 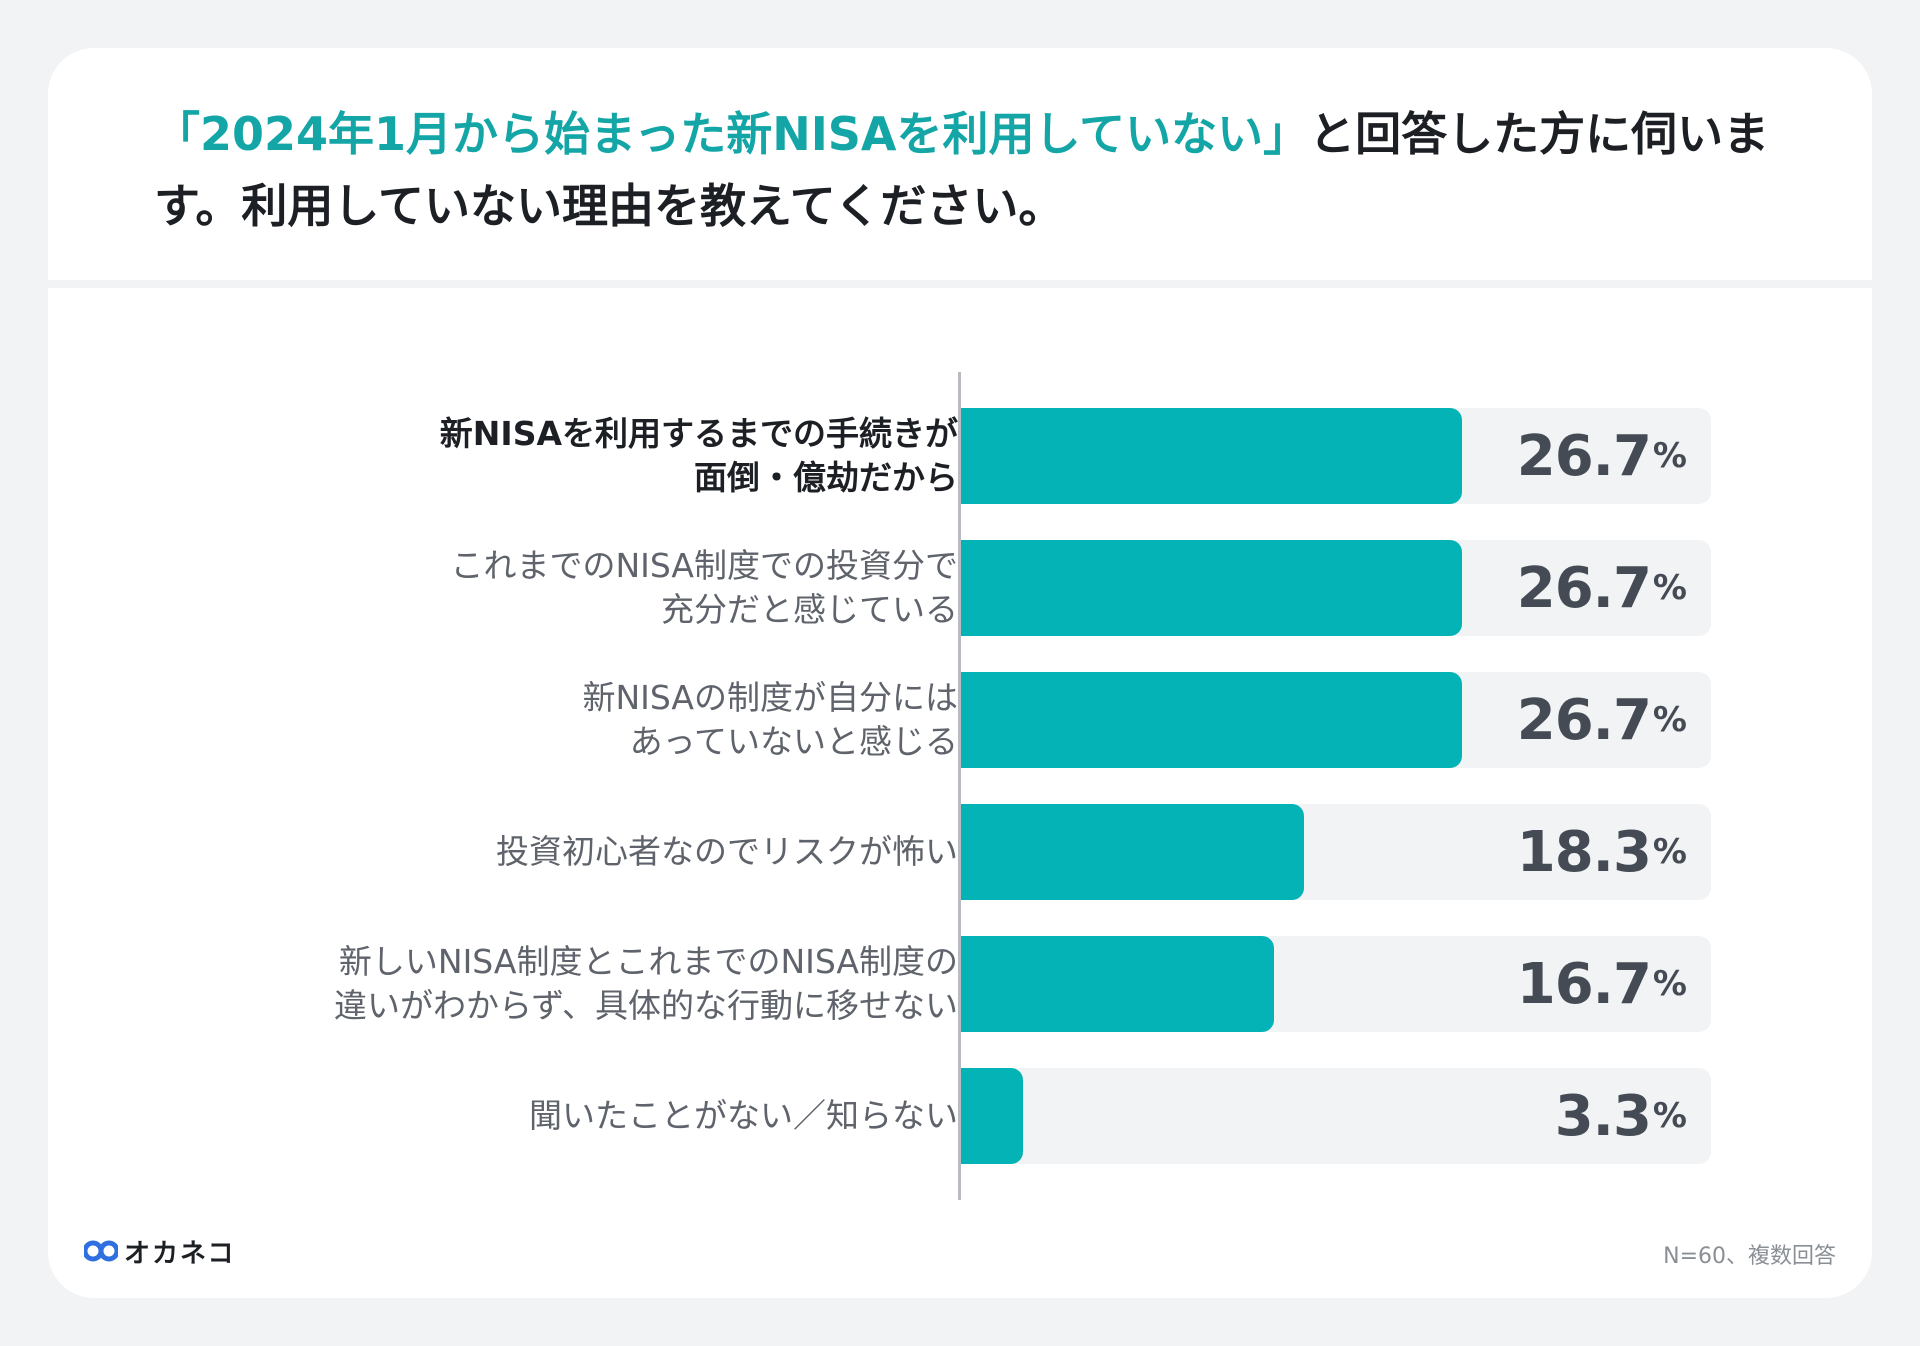 What do you see at coordinates (1603, 1116) in the screenshot?
I see `data-label-number: 3.3` at bounding box center [1603, 1116].